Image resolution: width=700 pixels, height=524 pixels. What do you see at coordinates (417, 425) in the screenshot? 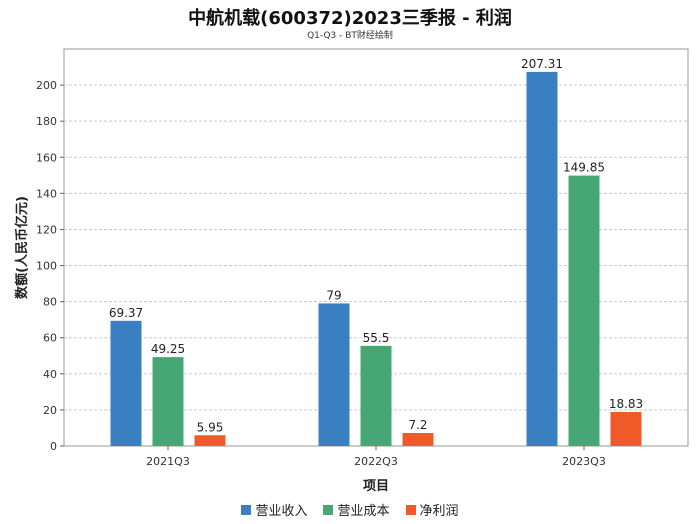
I see `data-label: 7.2` at bounding box center [417, 425].